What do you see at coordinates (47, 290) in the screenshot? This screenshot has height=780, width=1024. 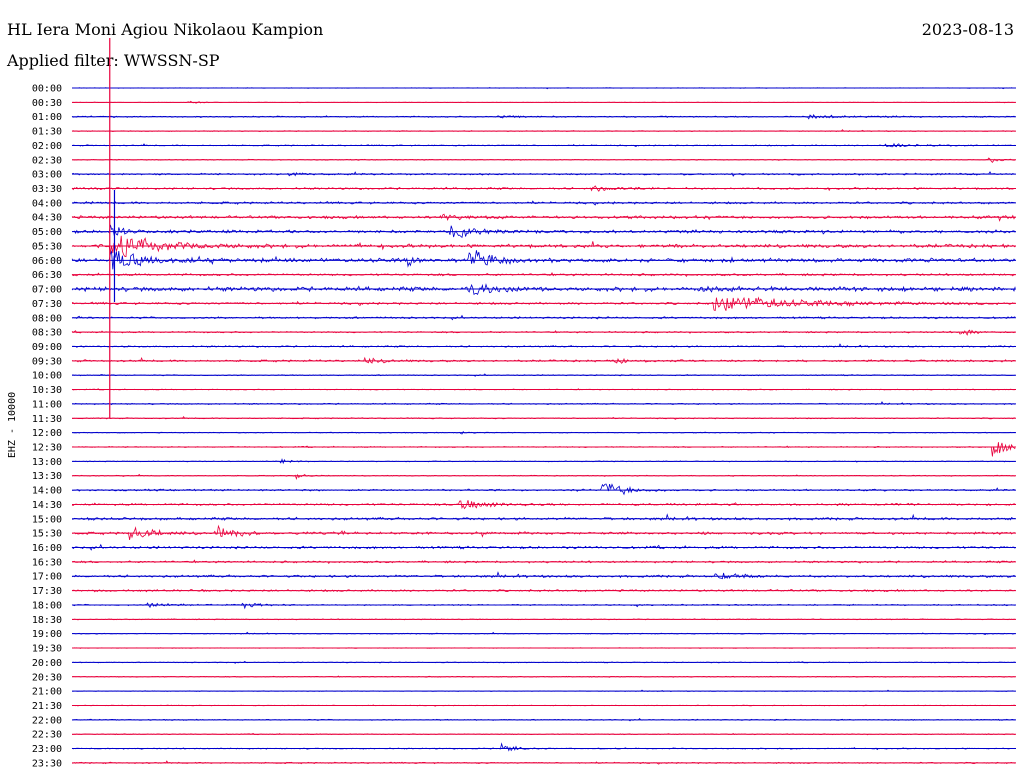 I see `time-tick-0700: 07:00` at bounding box center [47, 290].